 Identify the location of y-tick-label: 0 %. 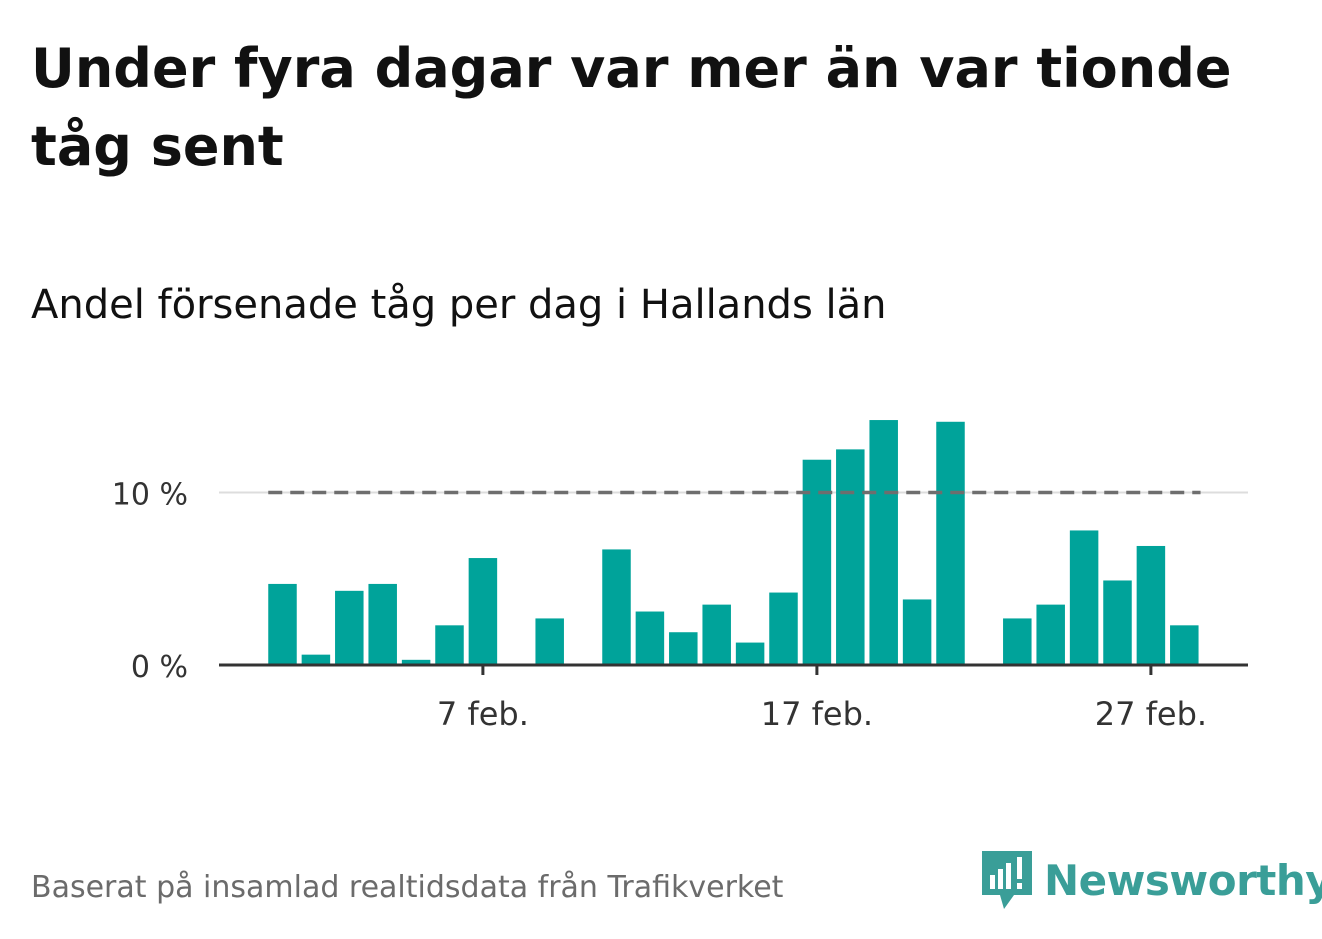
(159, 667).